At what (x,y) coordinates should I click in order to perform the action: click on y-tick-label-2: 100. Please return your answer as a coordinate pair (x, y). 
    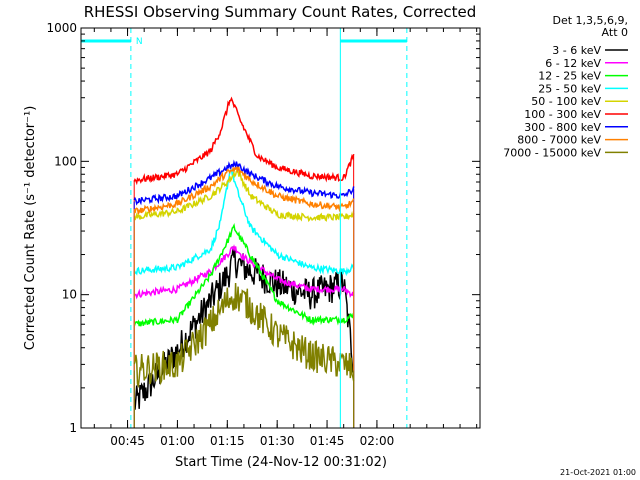
    Looking at the image, I should click on (65, 161).